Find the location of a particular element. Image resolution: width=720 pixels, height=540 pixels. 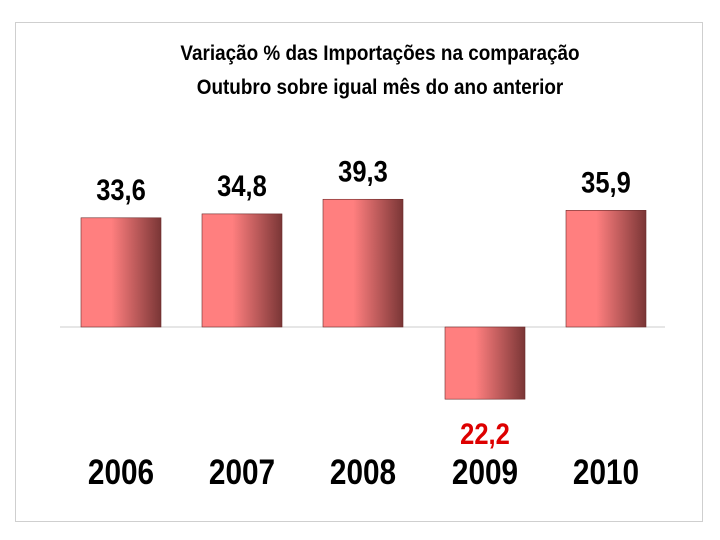

bar-2006 is located at coordinates (121, 272).